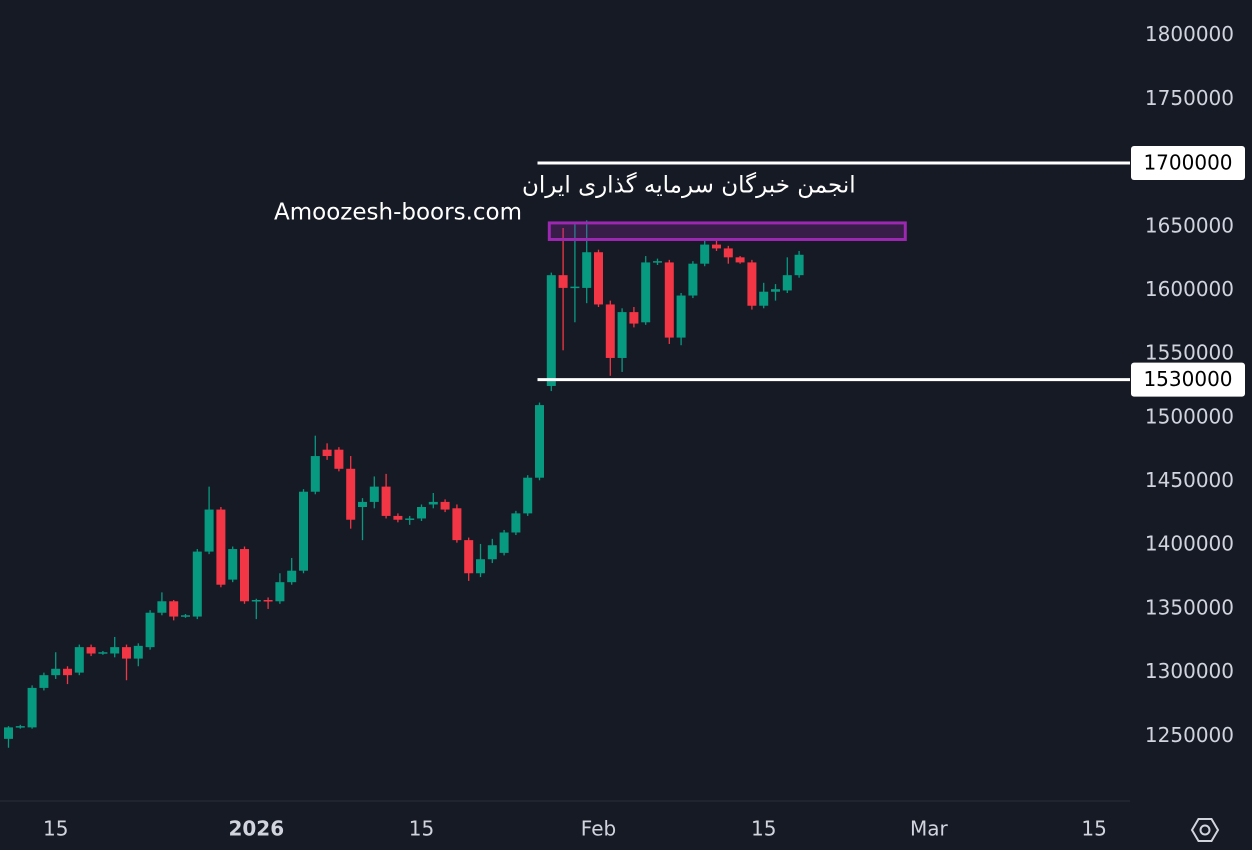 Image resolution: width=1252 pixels, height=850 pixels. I want to click on settings-hexagon, so click(1205, 830).